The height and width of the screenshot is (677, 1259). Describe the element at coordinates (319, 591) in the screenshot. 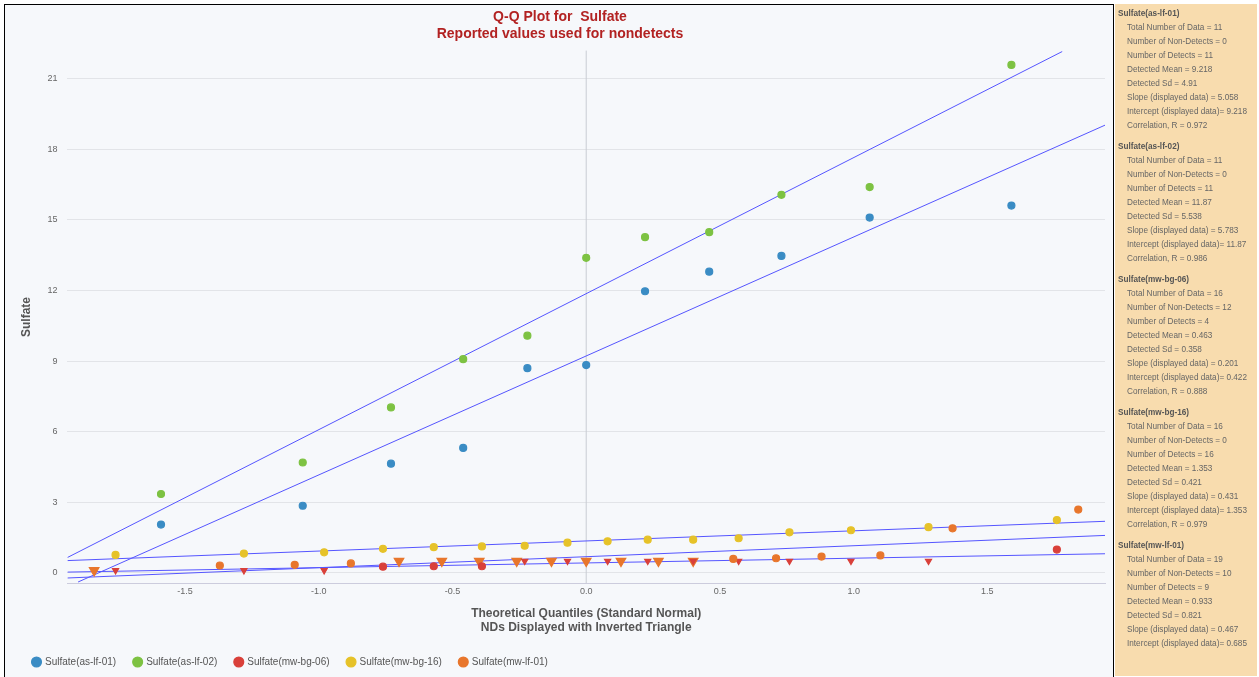

I see `x-tick-label: -1.0` at that location.